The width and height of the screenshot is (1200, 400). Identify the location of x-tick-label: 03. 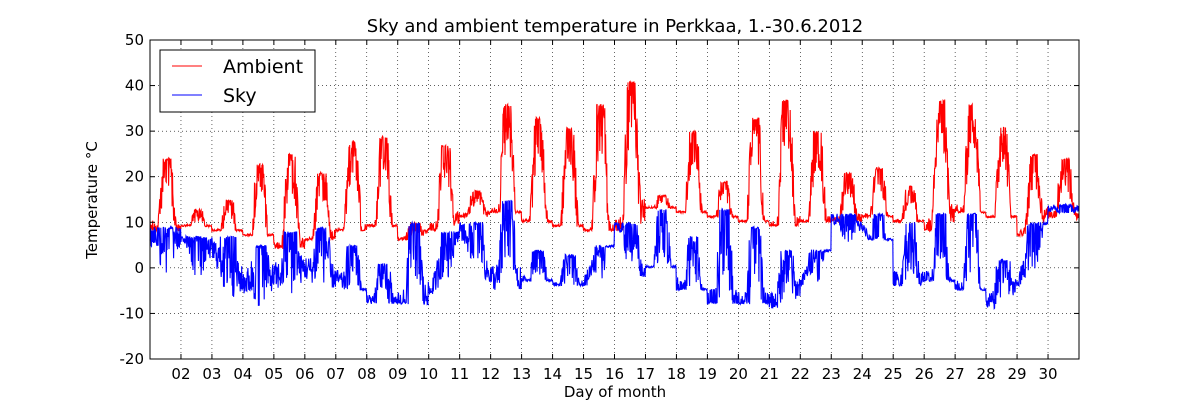
(211, 374).